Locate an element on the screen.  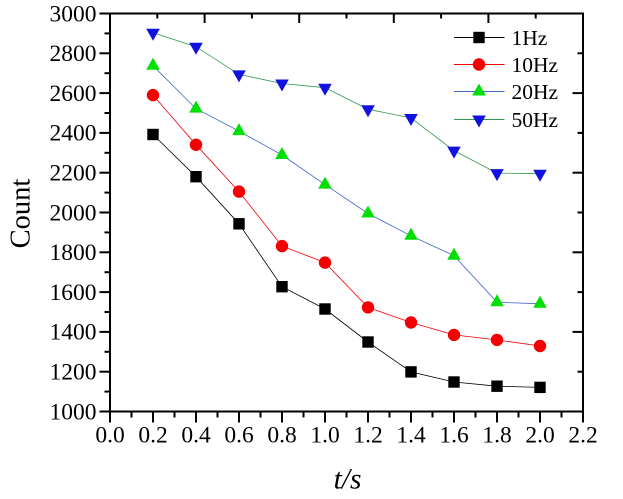
svg-text: 1.2 is located at coordinates (367, 436).